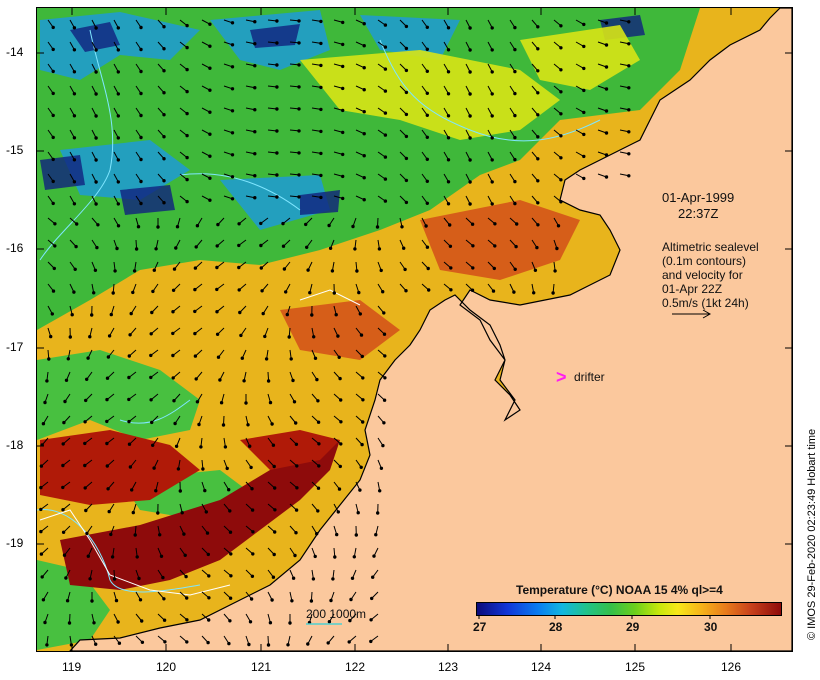  I want to click on drifter-marker: >, so click(561, 377).